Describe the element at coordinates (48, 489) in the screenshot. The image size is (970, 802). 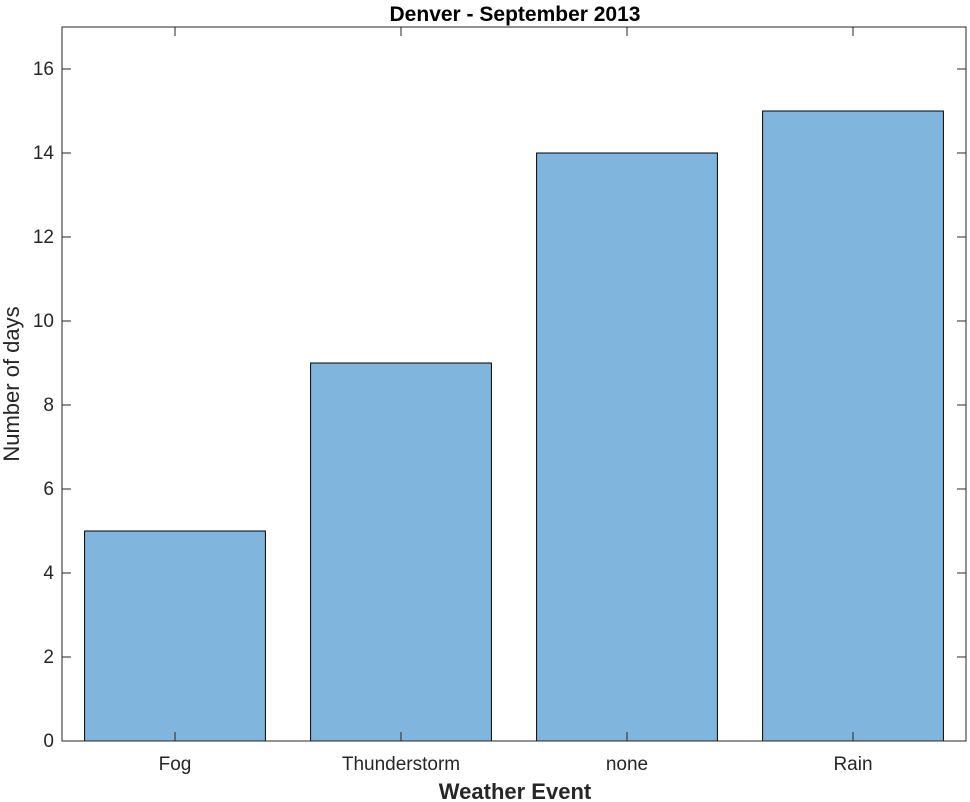
I see `y-tick-label: 6` at that location.